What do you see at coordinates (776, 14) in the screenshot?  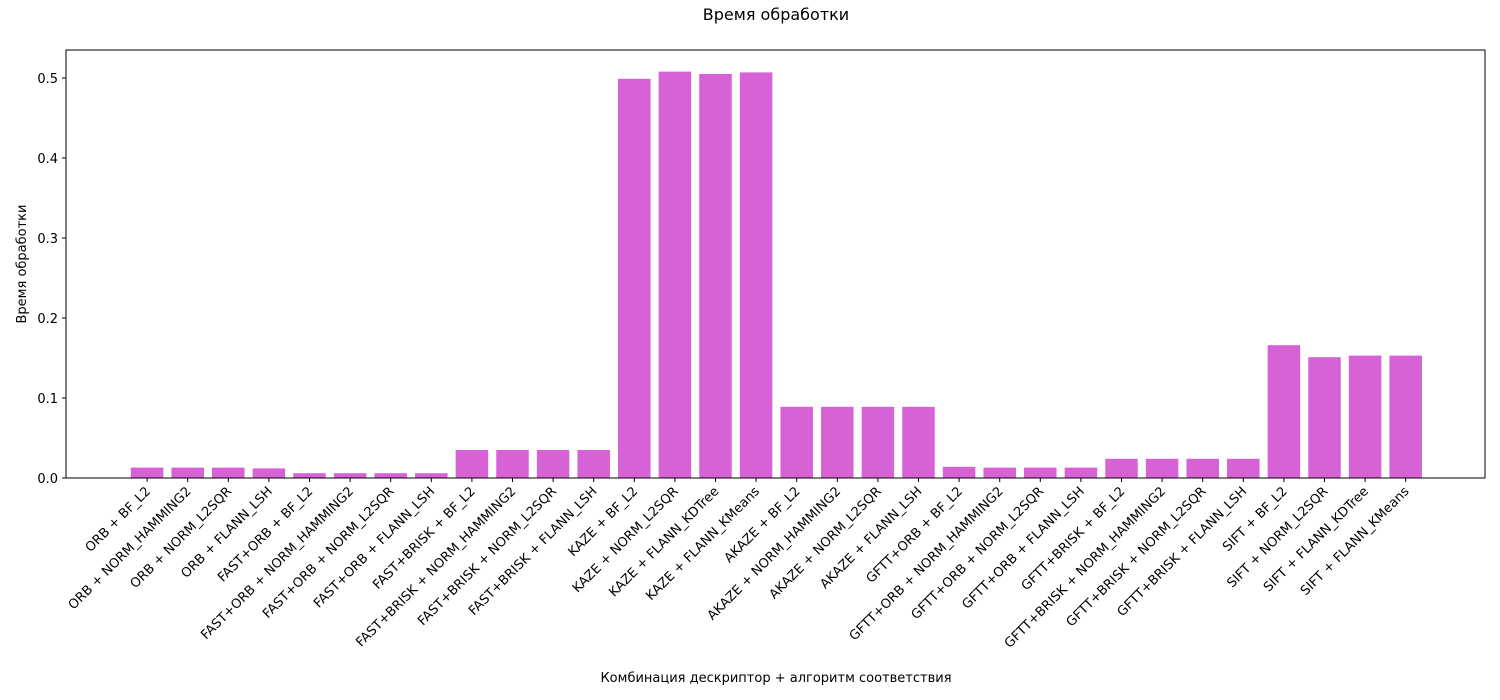 I see `chart-title: Время обработки` at bounding box center [776, 14].